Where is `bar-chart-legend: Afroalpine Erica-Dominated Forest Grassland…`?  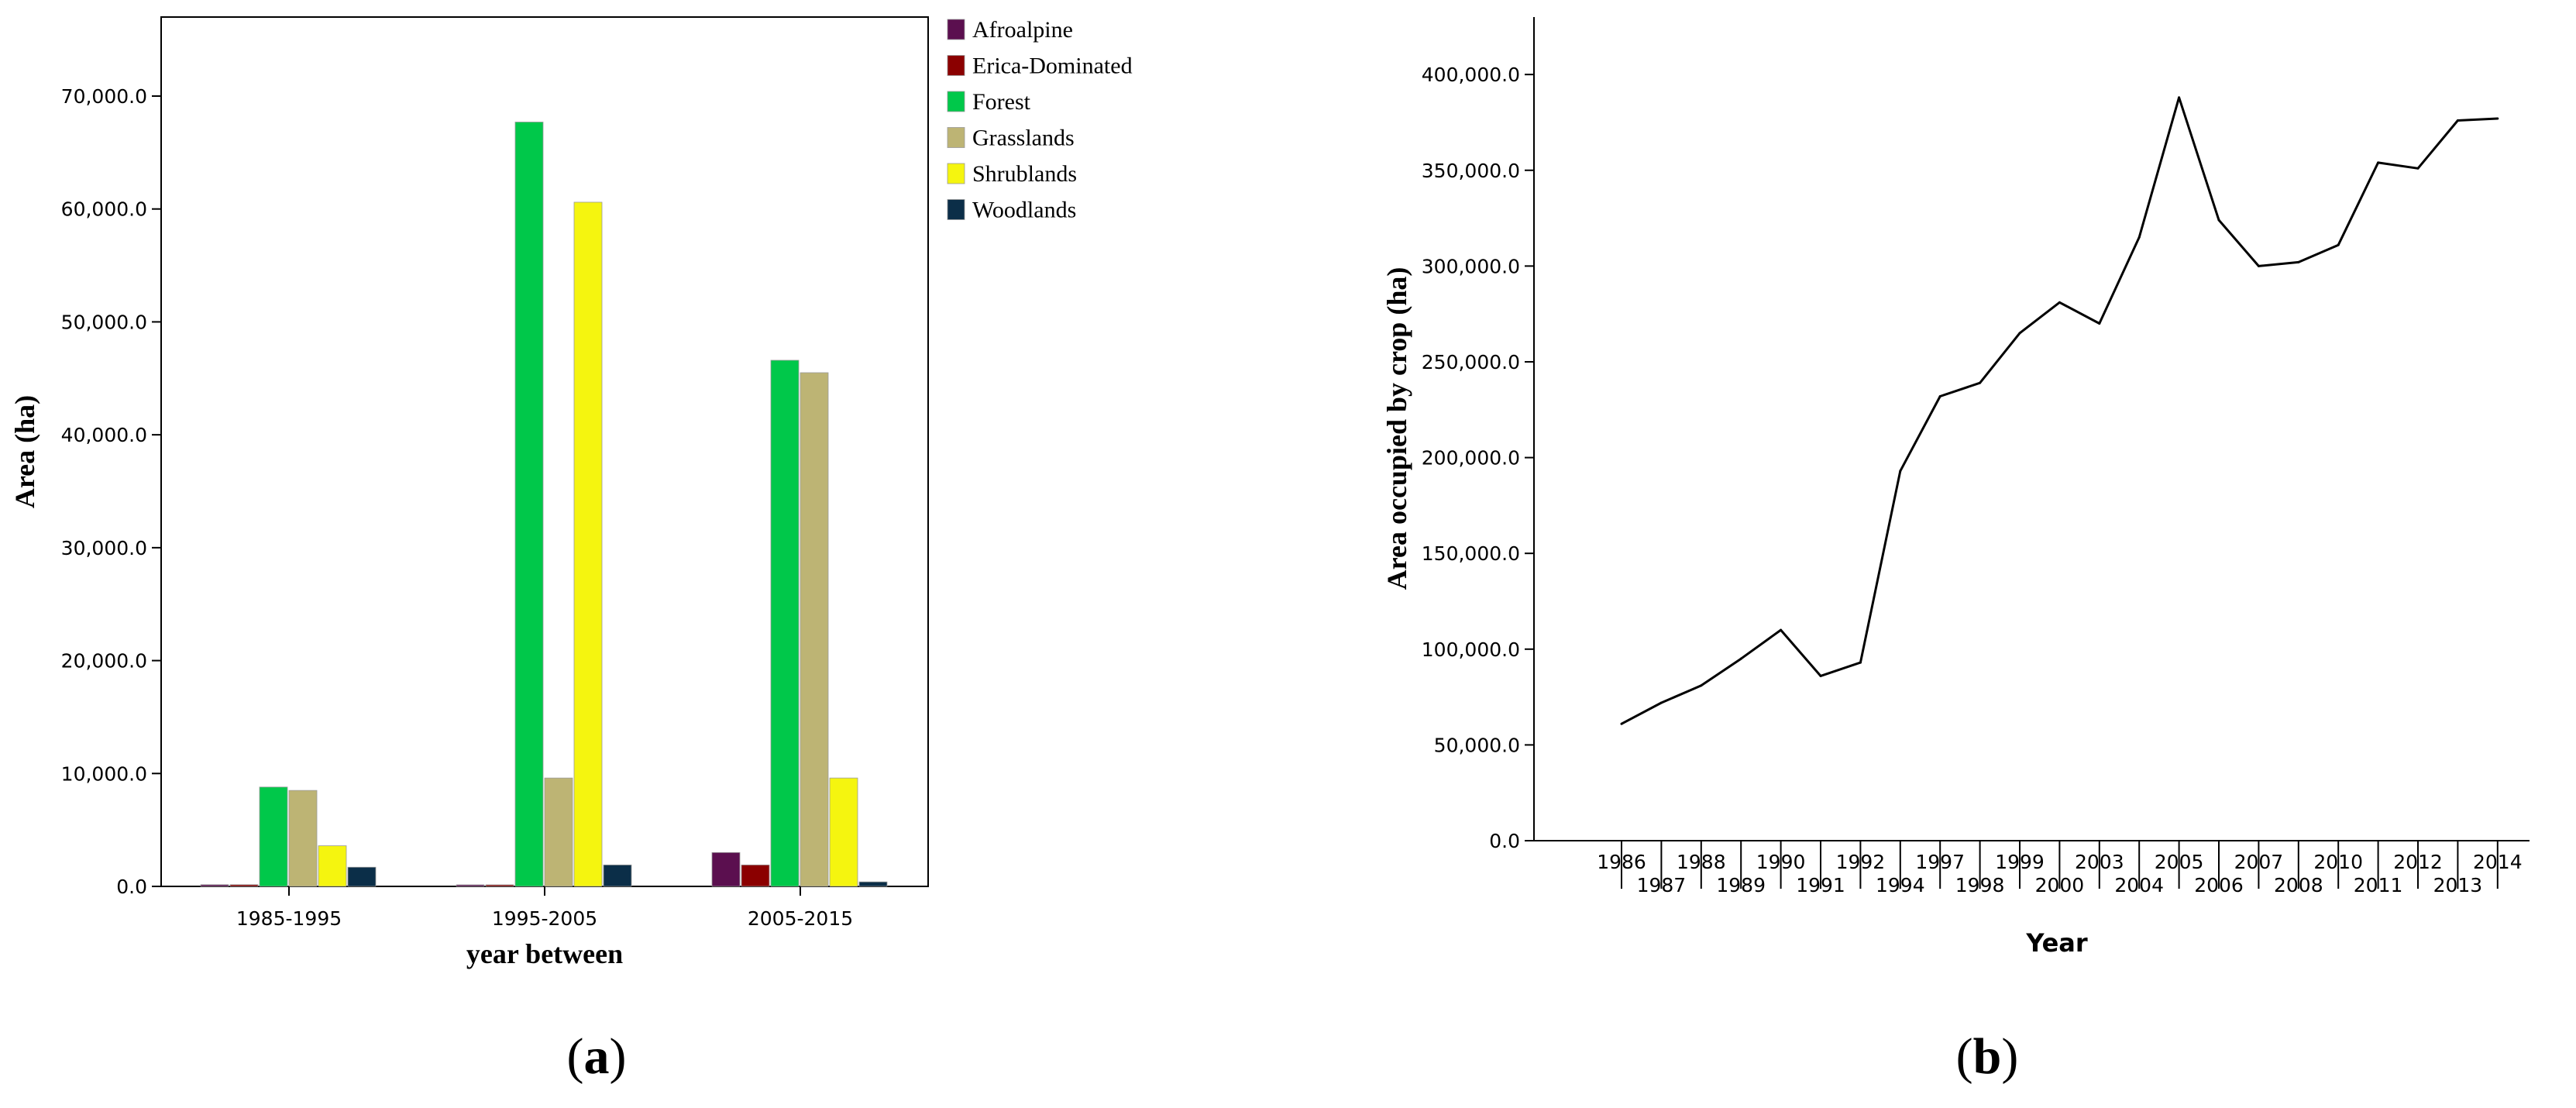
bar-chart-legend: Afroalpine Erica-Dominated Forest Grassland… is located at coordinates (1040, 120).